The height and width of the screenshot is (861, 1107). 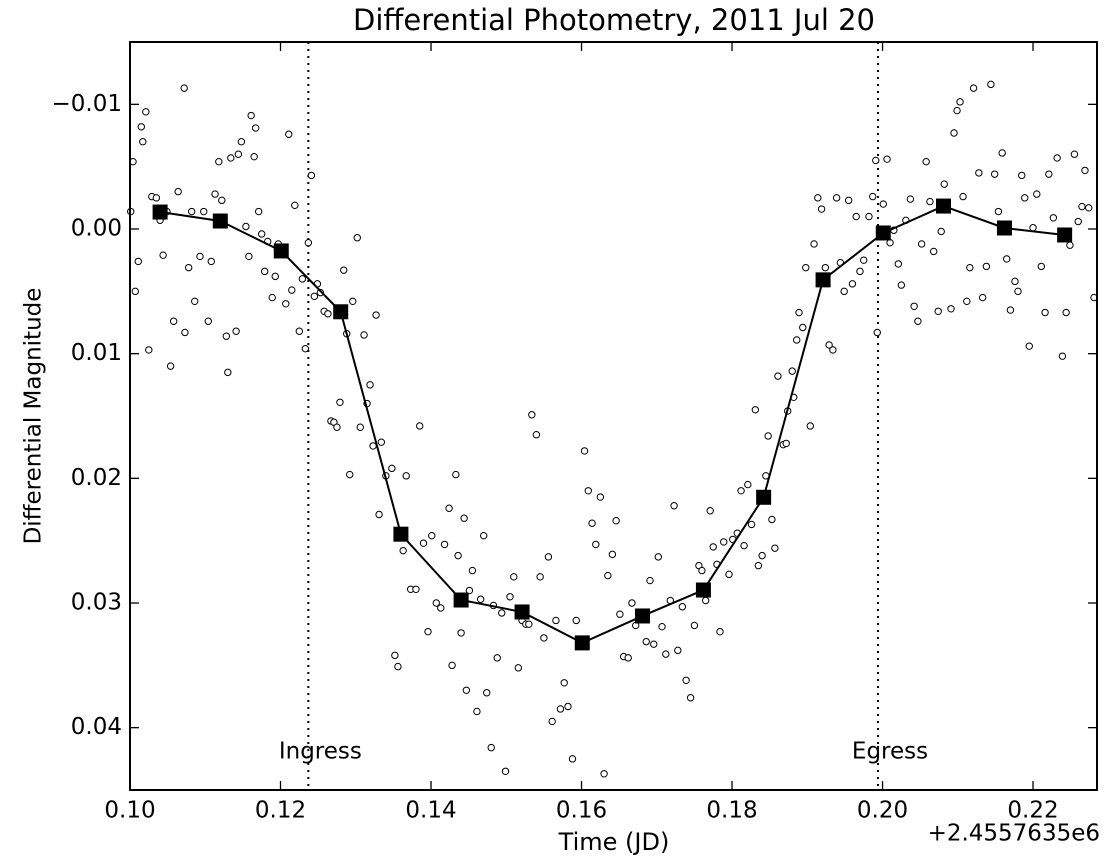 I want to click on event-label: Ingress, so click(x=320, y=752).